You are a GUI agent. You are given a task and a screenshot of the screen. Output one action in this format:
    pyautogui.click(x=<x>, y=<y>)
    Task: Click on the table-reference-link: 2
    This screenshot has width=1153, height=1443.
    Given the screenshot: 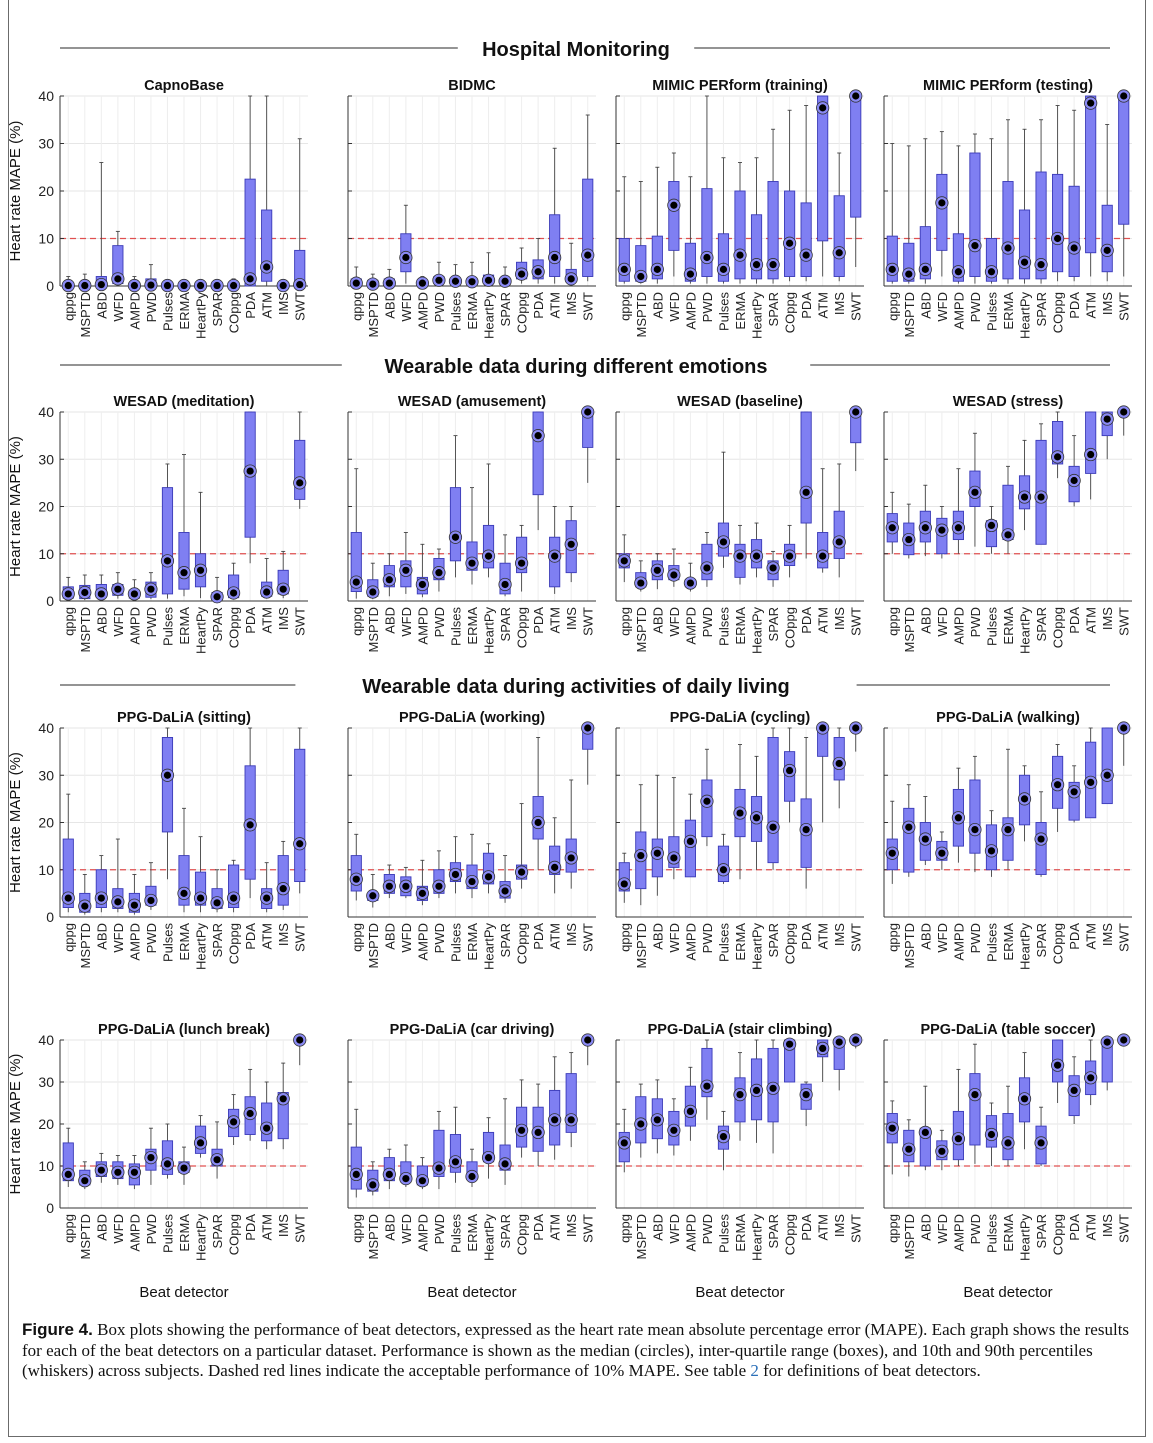 What is the action you would take?
    pyautogui.click(x=754, y=1370)
    